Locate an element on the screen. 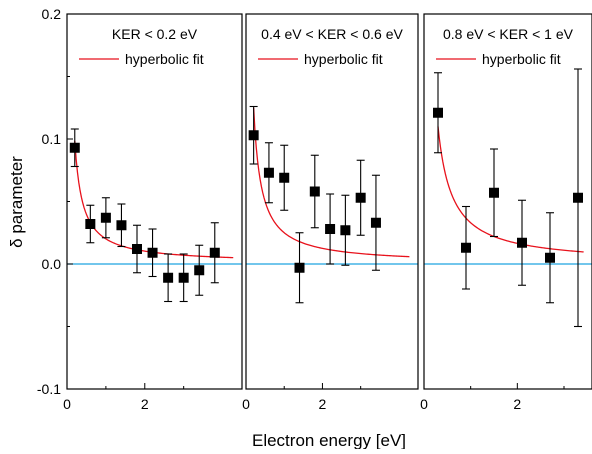 This screenshot has width=592, height=454. x-axis-label: Electron energy [eV] is located at coordinates (329, 440).